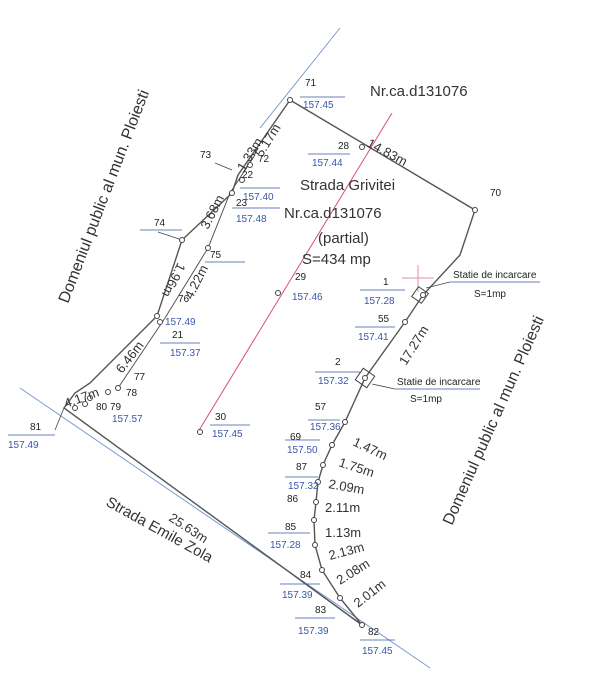  Describe the element at coordinates (439, 382) in the screenshot. I see `charging-station-2-label: Statie de incarcare` at that location.